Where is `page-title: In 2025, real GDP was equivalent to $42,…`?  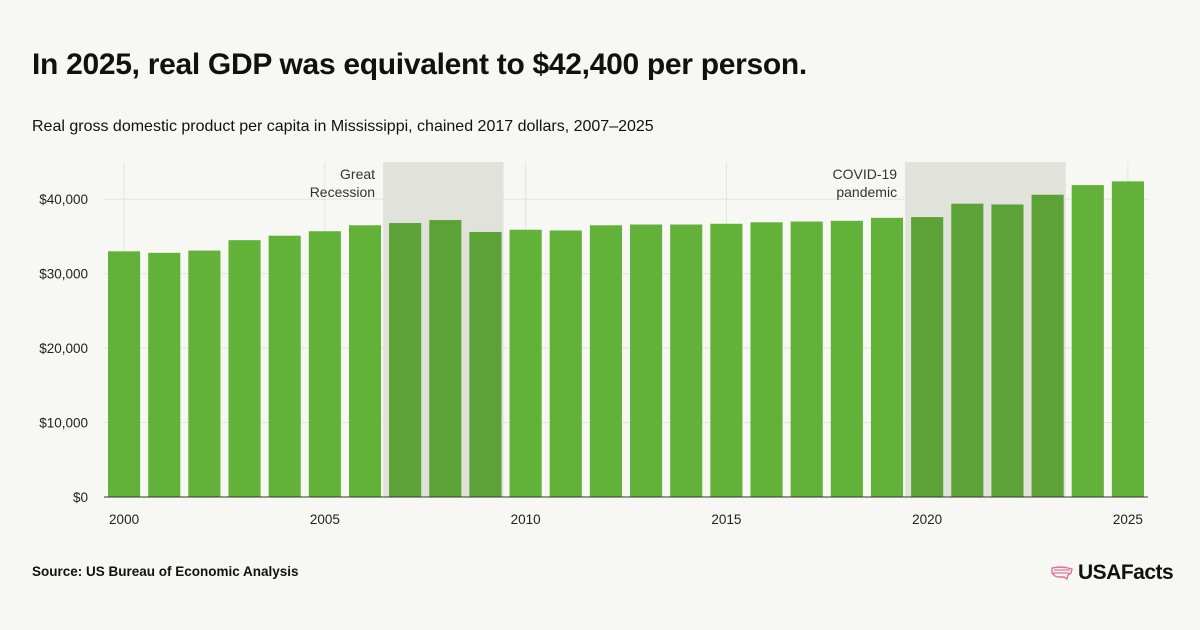 page-title: In 2025, real GDP was equivalent to $42,… is located at coordinates (419, 64).